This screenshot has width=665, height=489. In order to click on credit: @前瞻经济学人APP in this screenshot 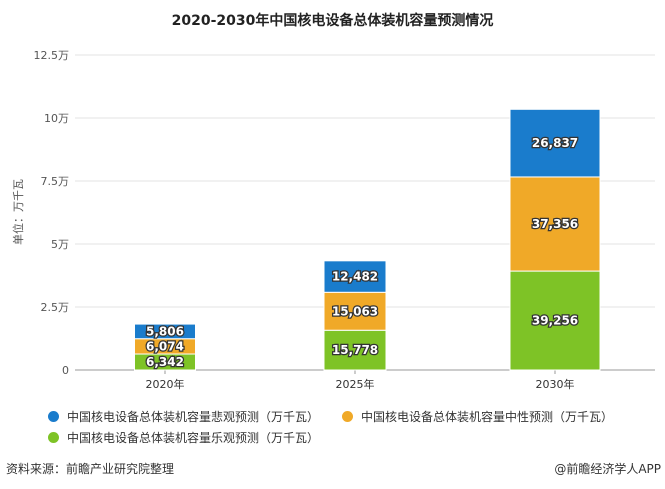, I will do `click(607, 469)`.